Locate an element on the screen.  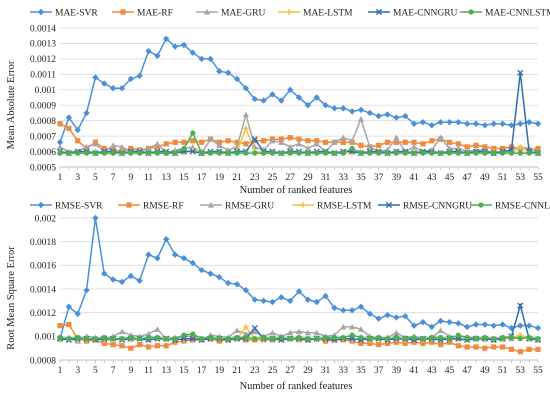
mae-x-tick-label: 39 is located at coordinates (397, 178).